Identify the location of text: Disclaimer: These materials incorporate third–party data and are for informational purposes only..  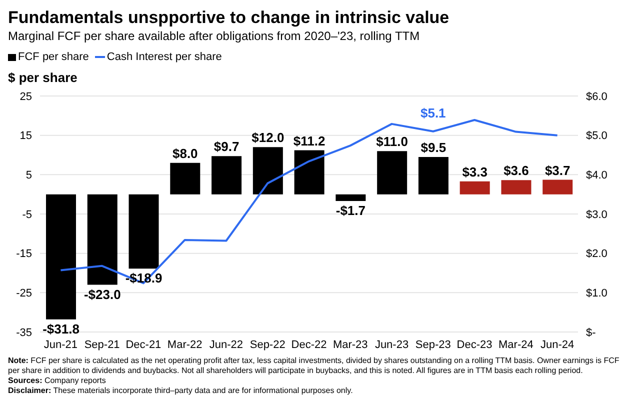
(181, 391).